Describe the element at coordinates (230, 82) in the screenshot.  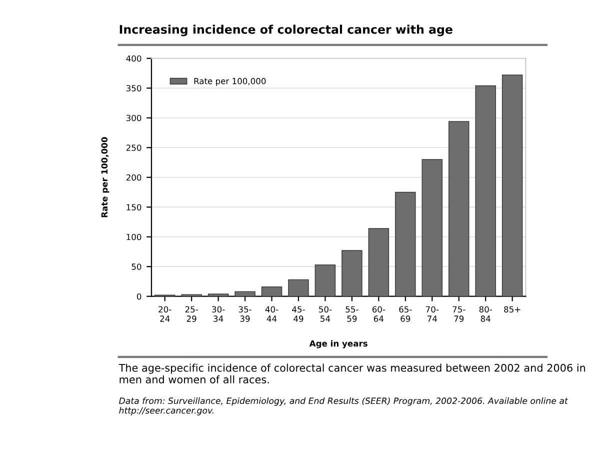
I see `legend-label: Rate per 100,000` at that location.